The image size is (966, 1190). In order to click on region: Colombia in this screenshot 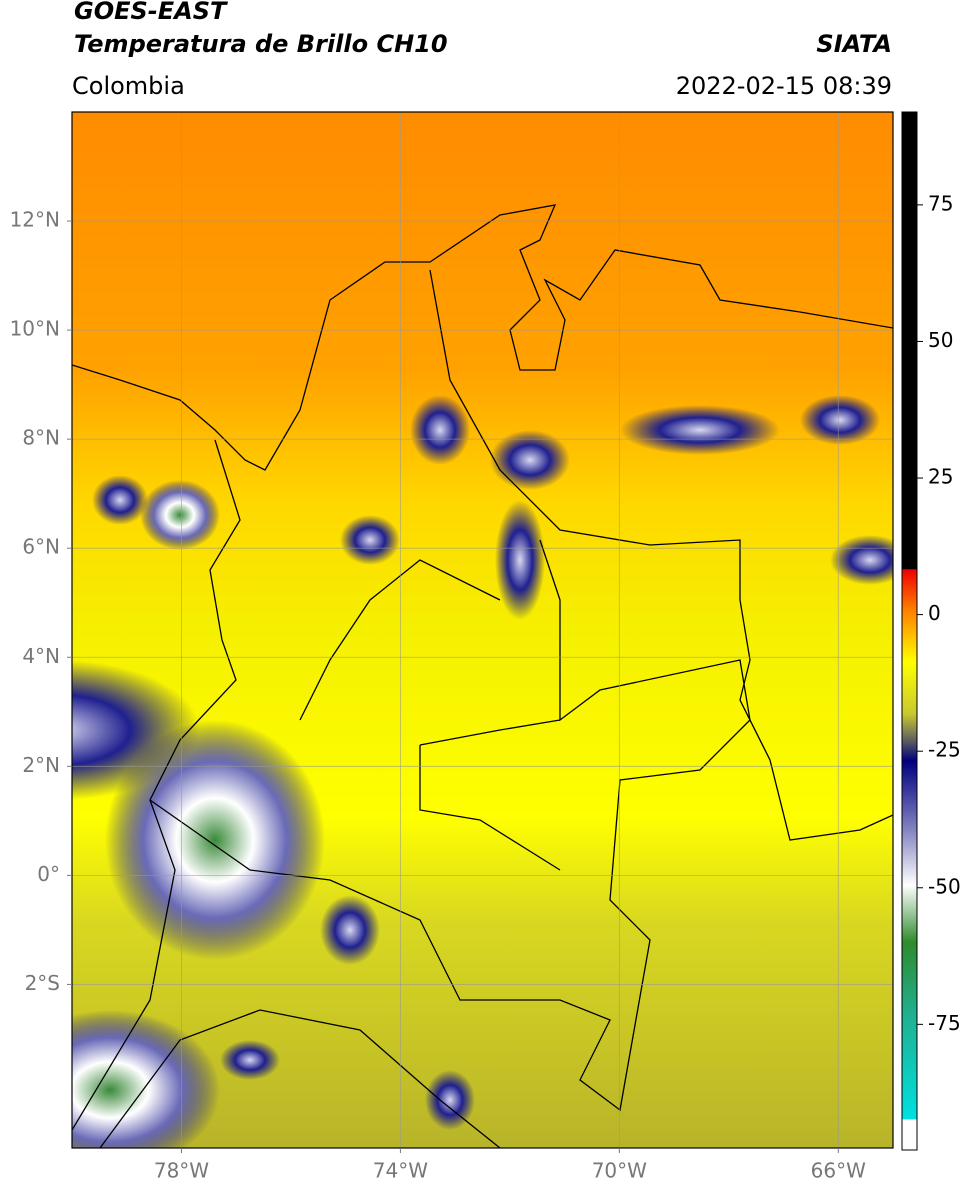, I will do `click(128, 86)`.